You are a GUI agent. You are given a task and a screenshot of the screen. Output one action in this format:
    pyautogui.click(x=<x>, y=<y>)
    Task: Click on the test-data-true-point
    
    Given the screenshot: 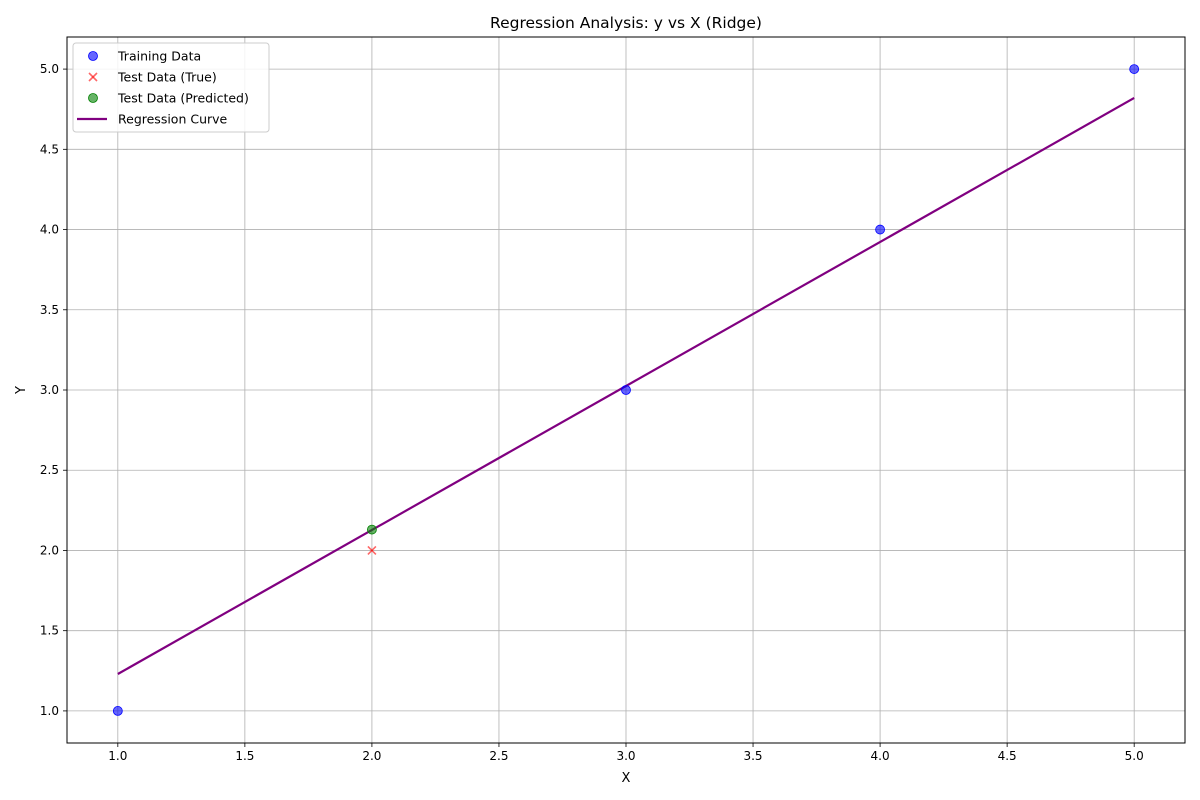 What is the action you would take?
    pyautogui.click(x=372, y=550)
    